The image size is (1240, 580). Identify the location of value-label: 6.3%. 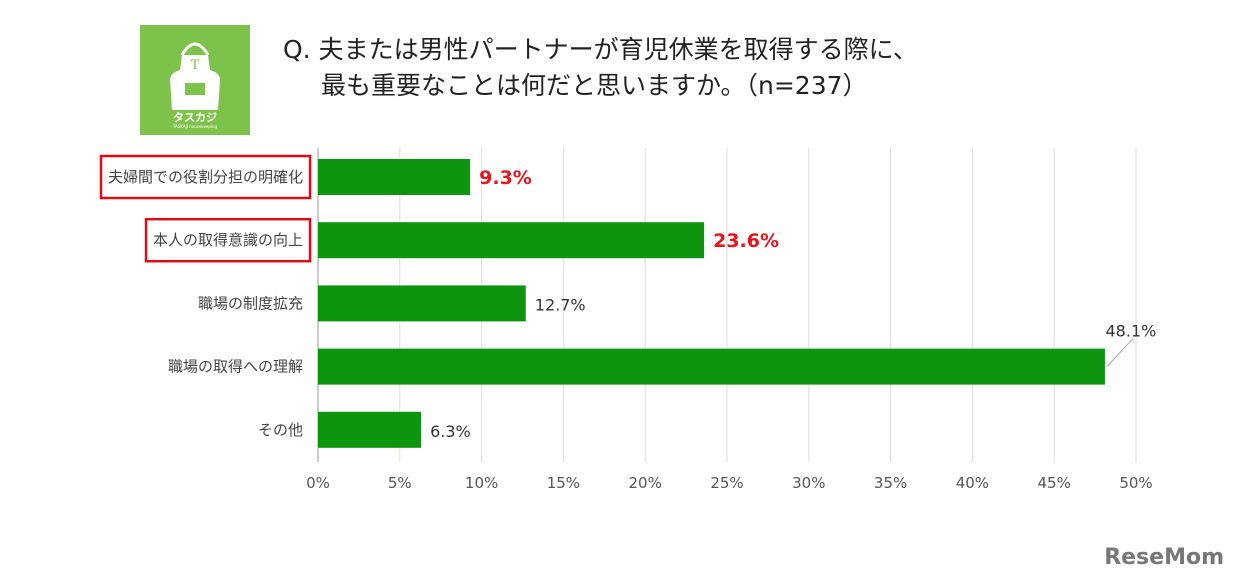
(450, 431).